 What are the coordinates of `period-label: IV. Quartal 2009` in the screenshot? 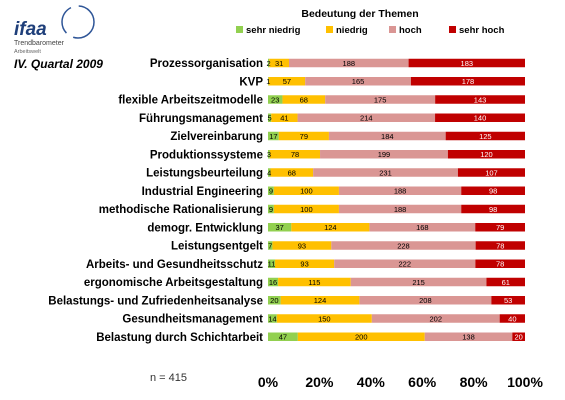 It's located at (58, 64).